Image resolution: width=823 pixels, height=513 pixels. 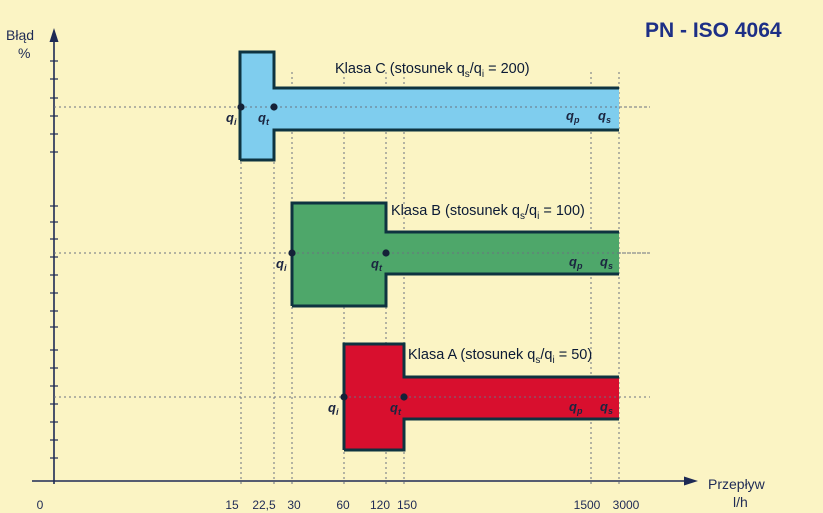 I want to click on x-tick-label: 30, so click(x=294, y=505).